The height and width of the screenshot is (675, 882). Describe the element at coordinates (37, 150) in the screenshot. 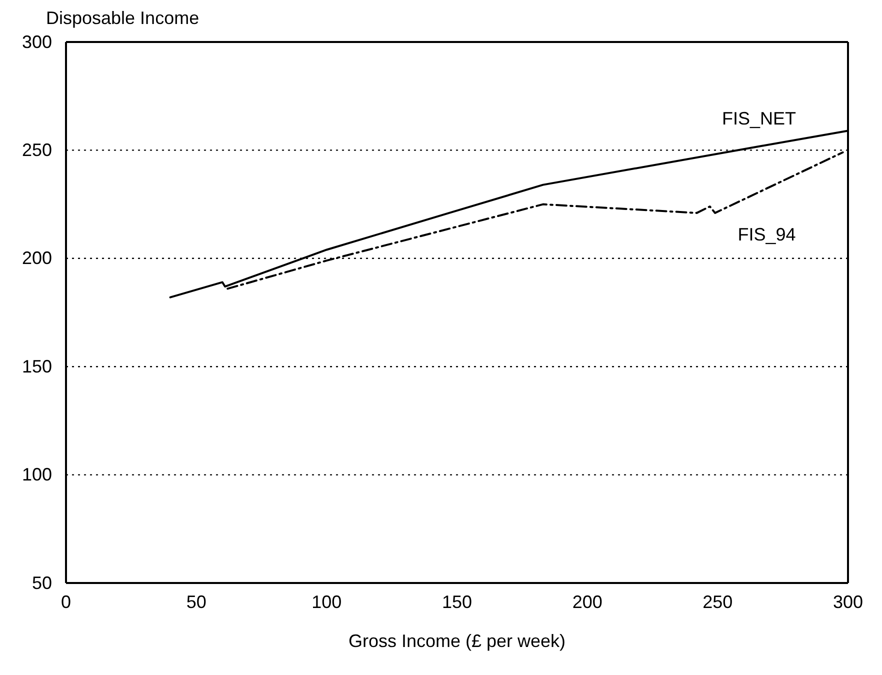

I see `y-tick-label: 250` at that location.